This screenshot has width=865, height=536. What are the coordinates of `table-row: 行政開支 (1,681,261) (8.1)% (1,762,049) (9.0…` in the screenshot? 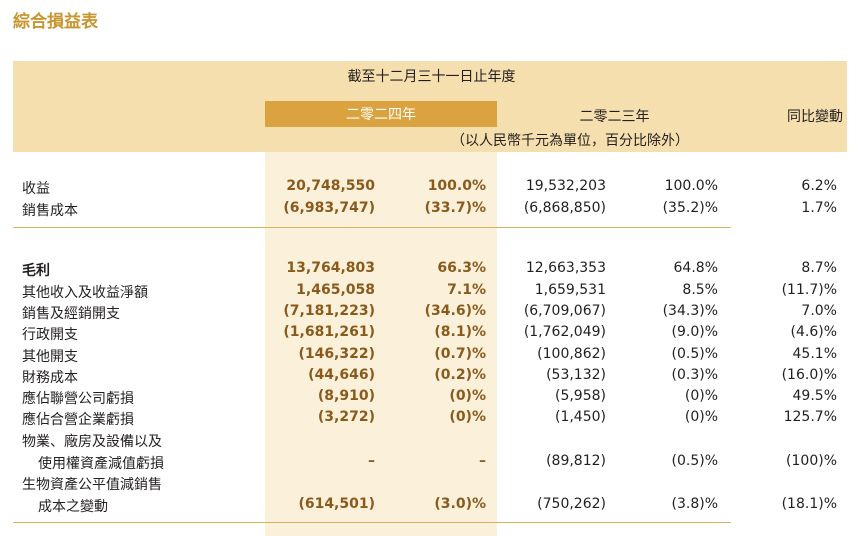 It's located at (432, 334).